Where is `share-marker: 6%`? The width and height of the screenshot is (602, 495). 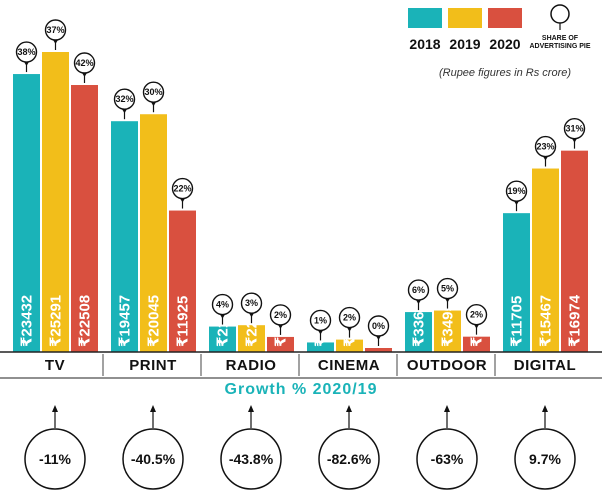 share-marker: 6% is located at coordinates (418, 295).